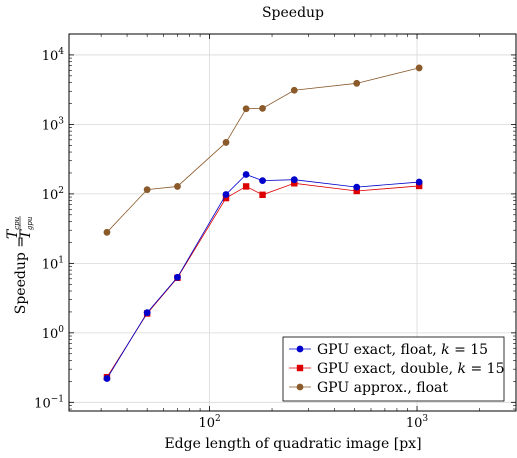 The image size is (517, 458). I want to click on y-axis-label-text: Speedup =, so click(21, 275).